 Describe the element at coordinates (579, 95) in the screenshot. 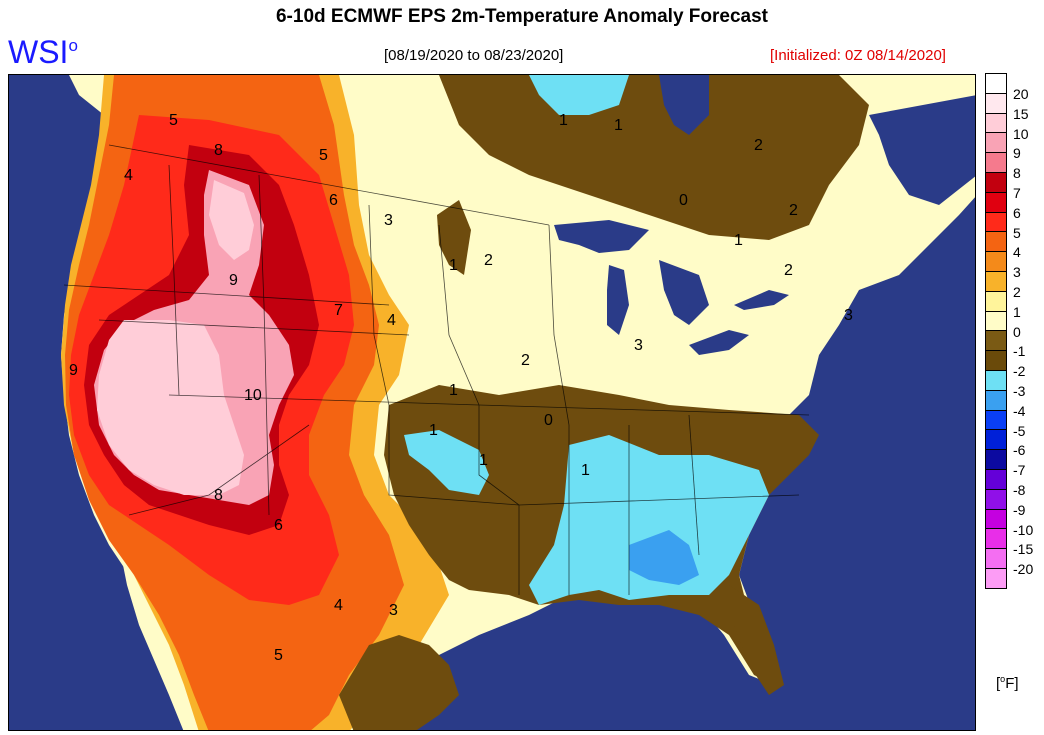

I see `anomaly-neg2-canada` at that location.